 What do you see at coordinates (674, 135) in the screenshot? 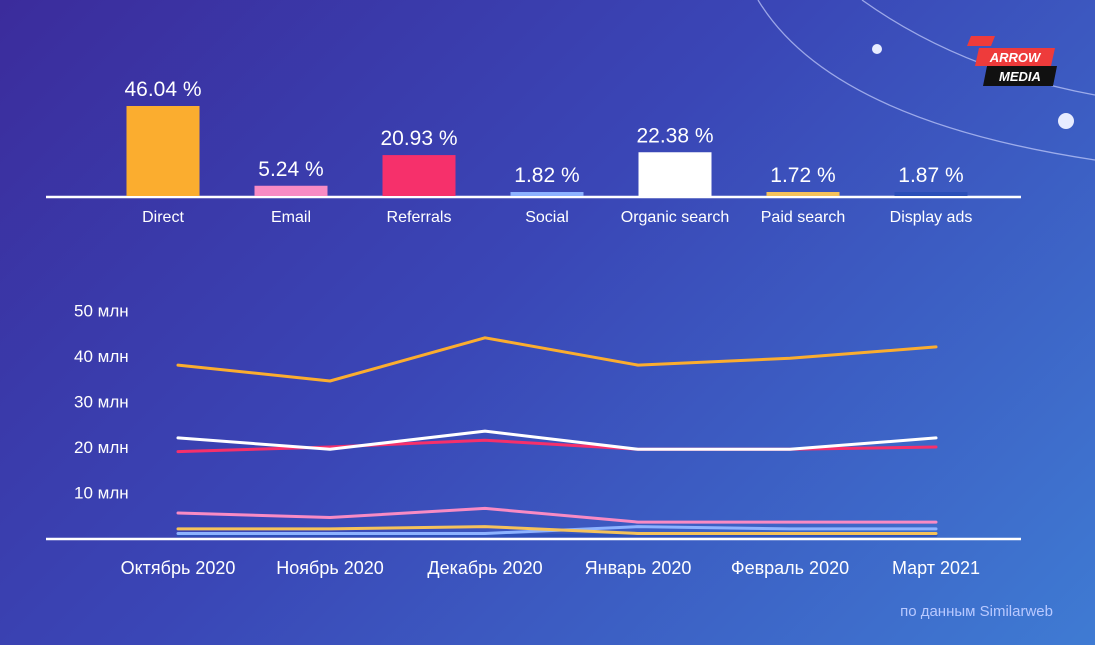
I see `bar-value-label-4: 22.38 %` at bounding box center [674, 135].